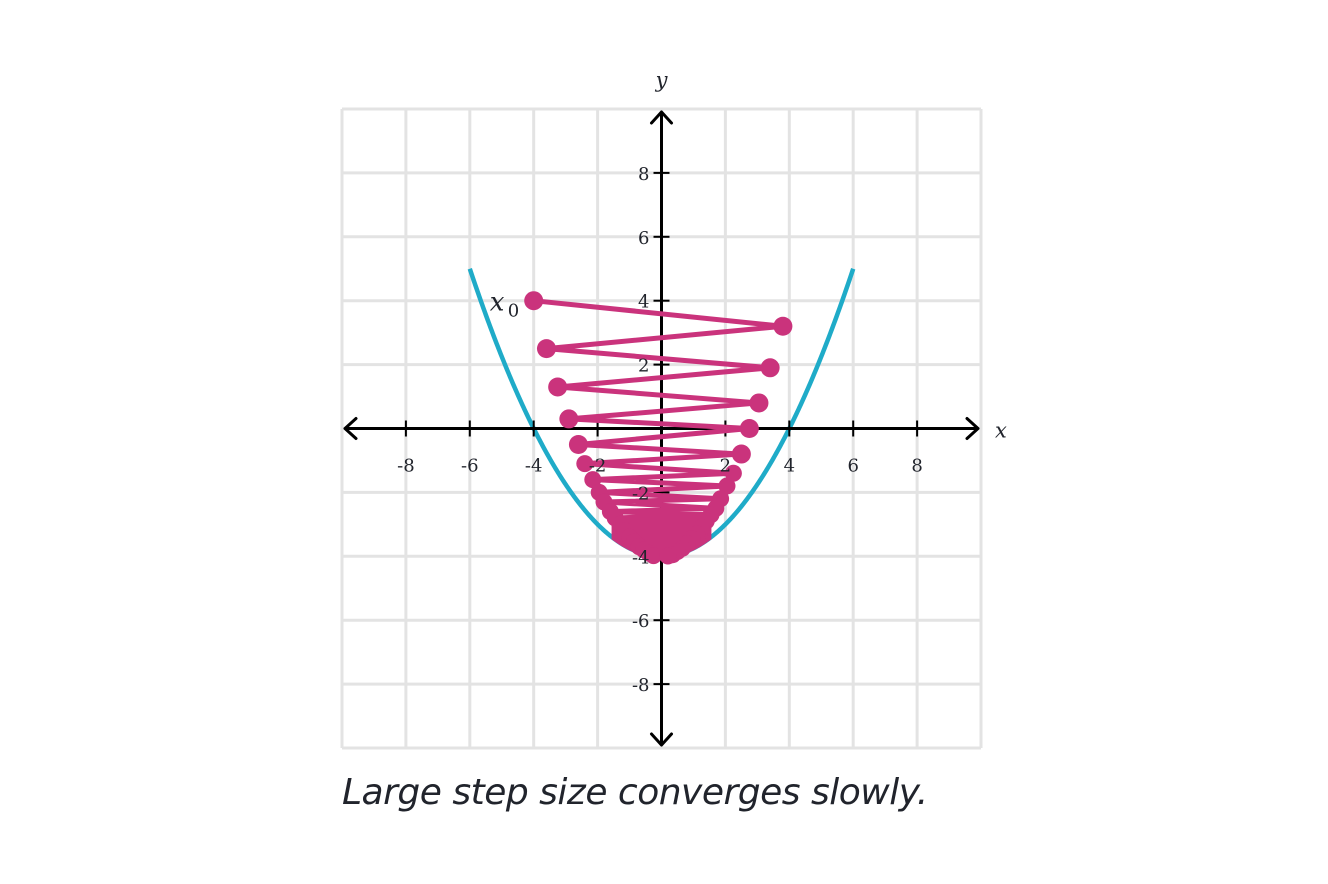  I want to click on y-axis-arrow-down, so click(661, 739).